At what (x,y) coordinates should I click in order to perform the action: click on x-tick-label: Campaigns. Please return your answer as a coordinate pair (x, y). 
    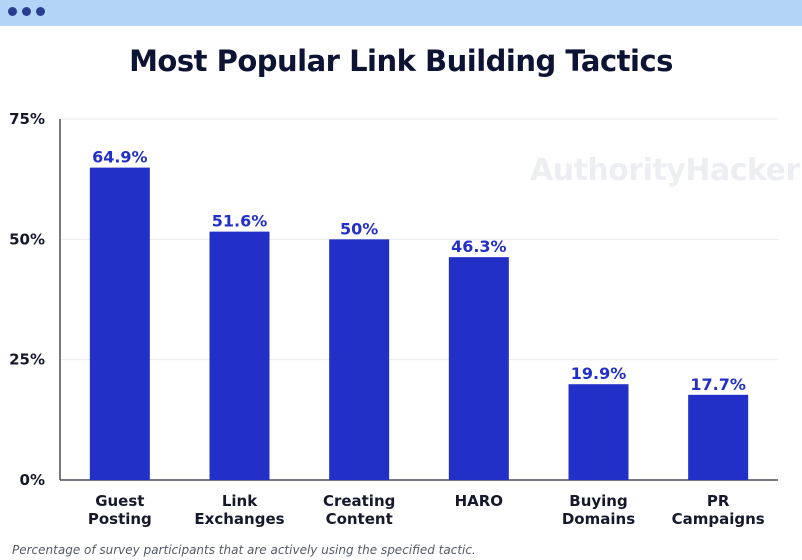
    Looking at the image, I should click on (718, 519).